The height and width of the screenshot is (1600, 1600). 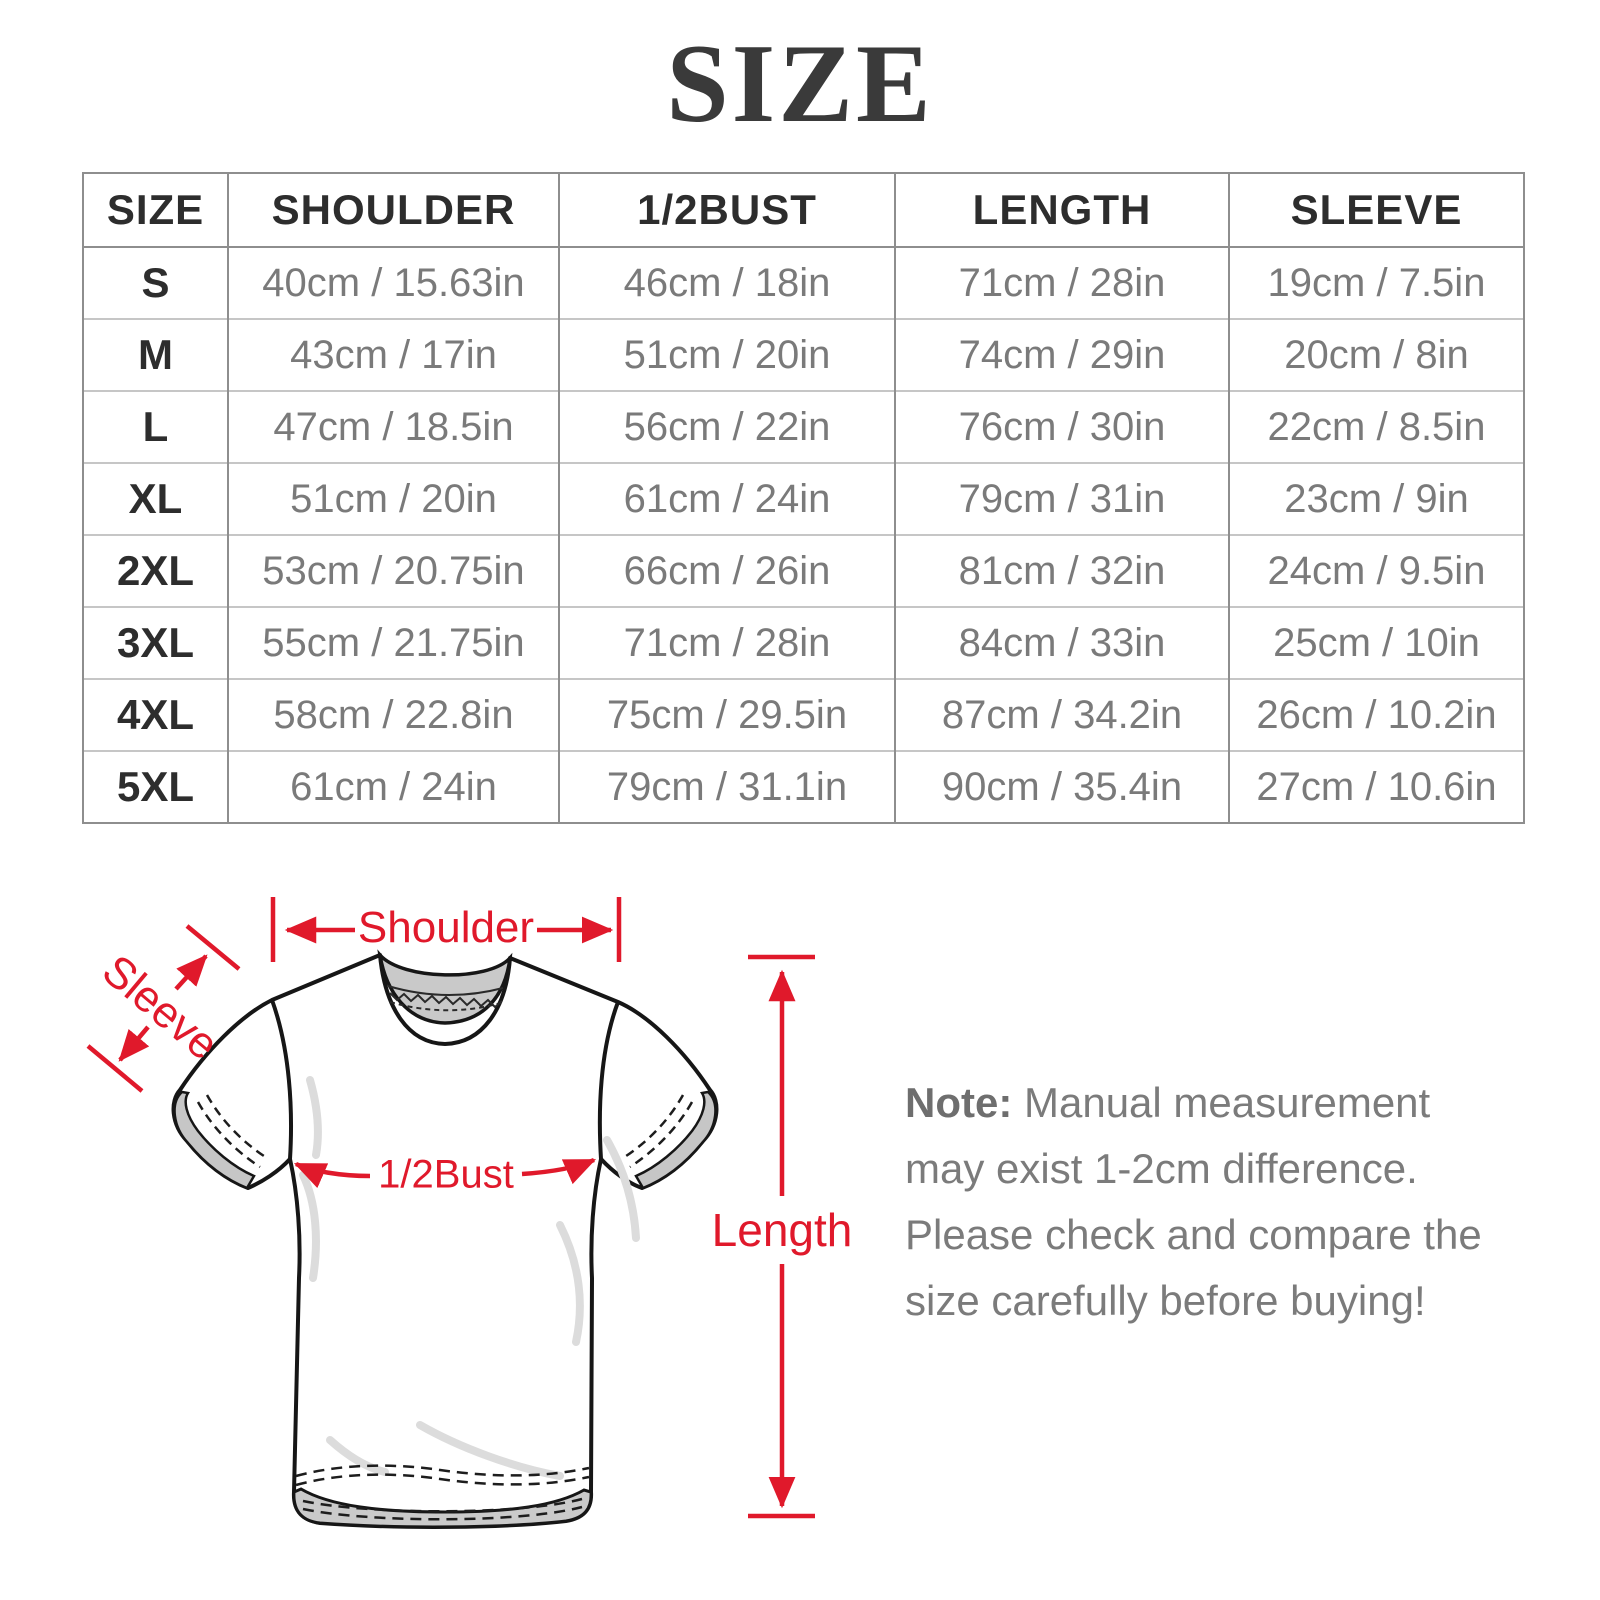 I want to click on cell-shoulder: 53cm / 20.75in, so click(x=393, y=570).